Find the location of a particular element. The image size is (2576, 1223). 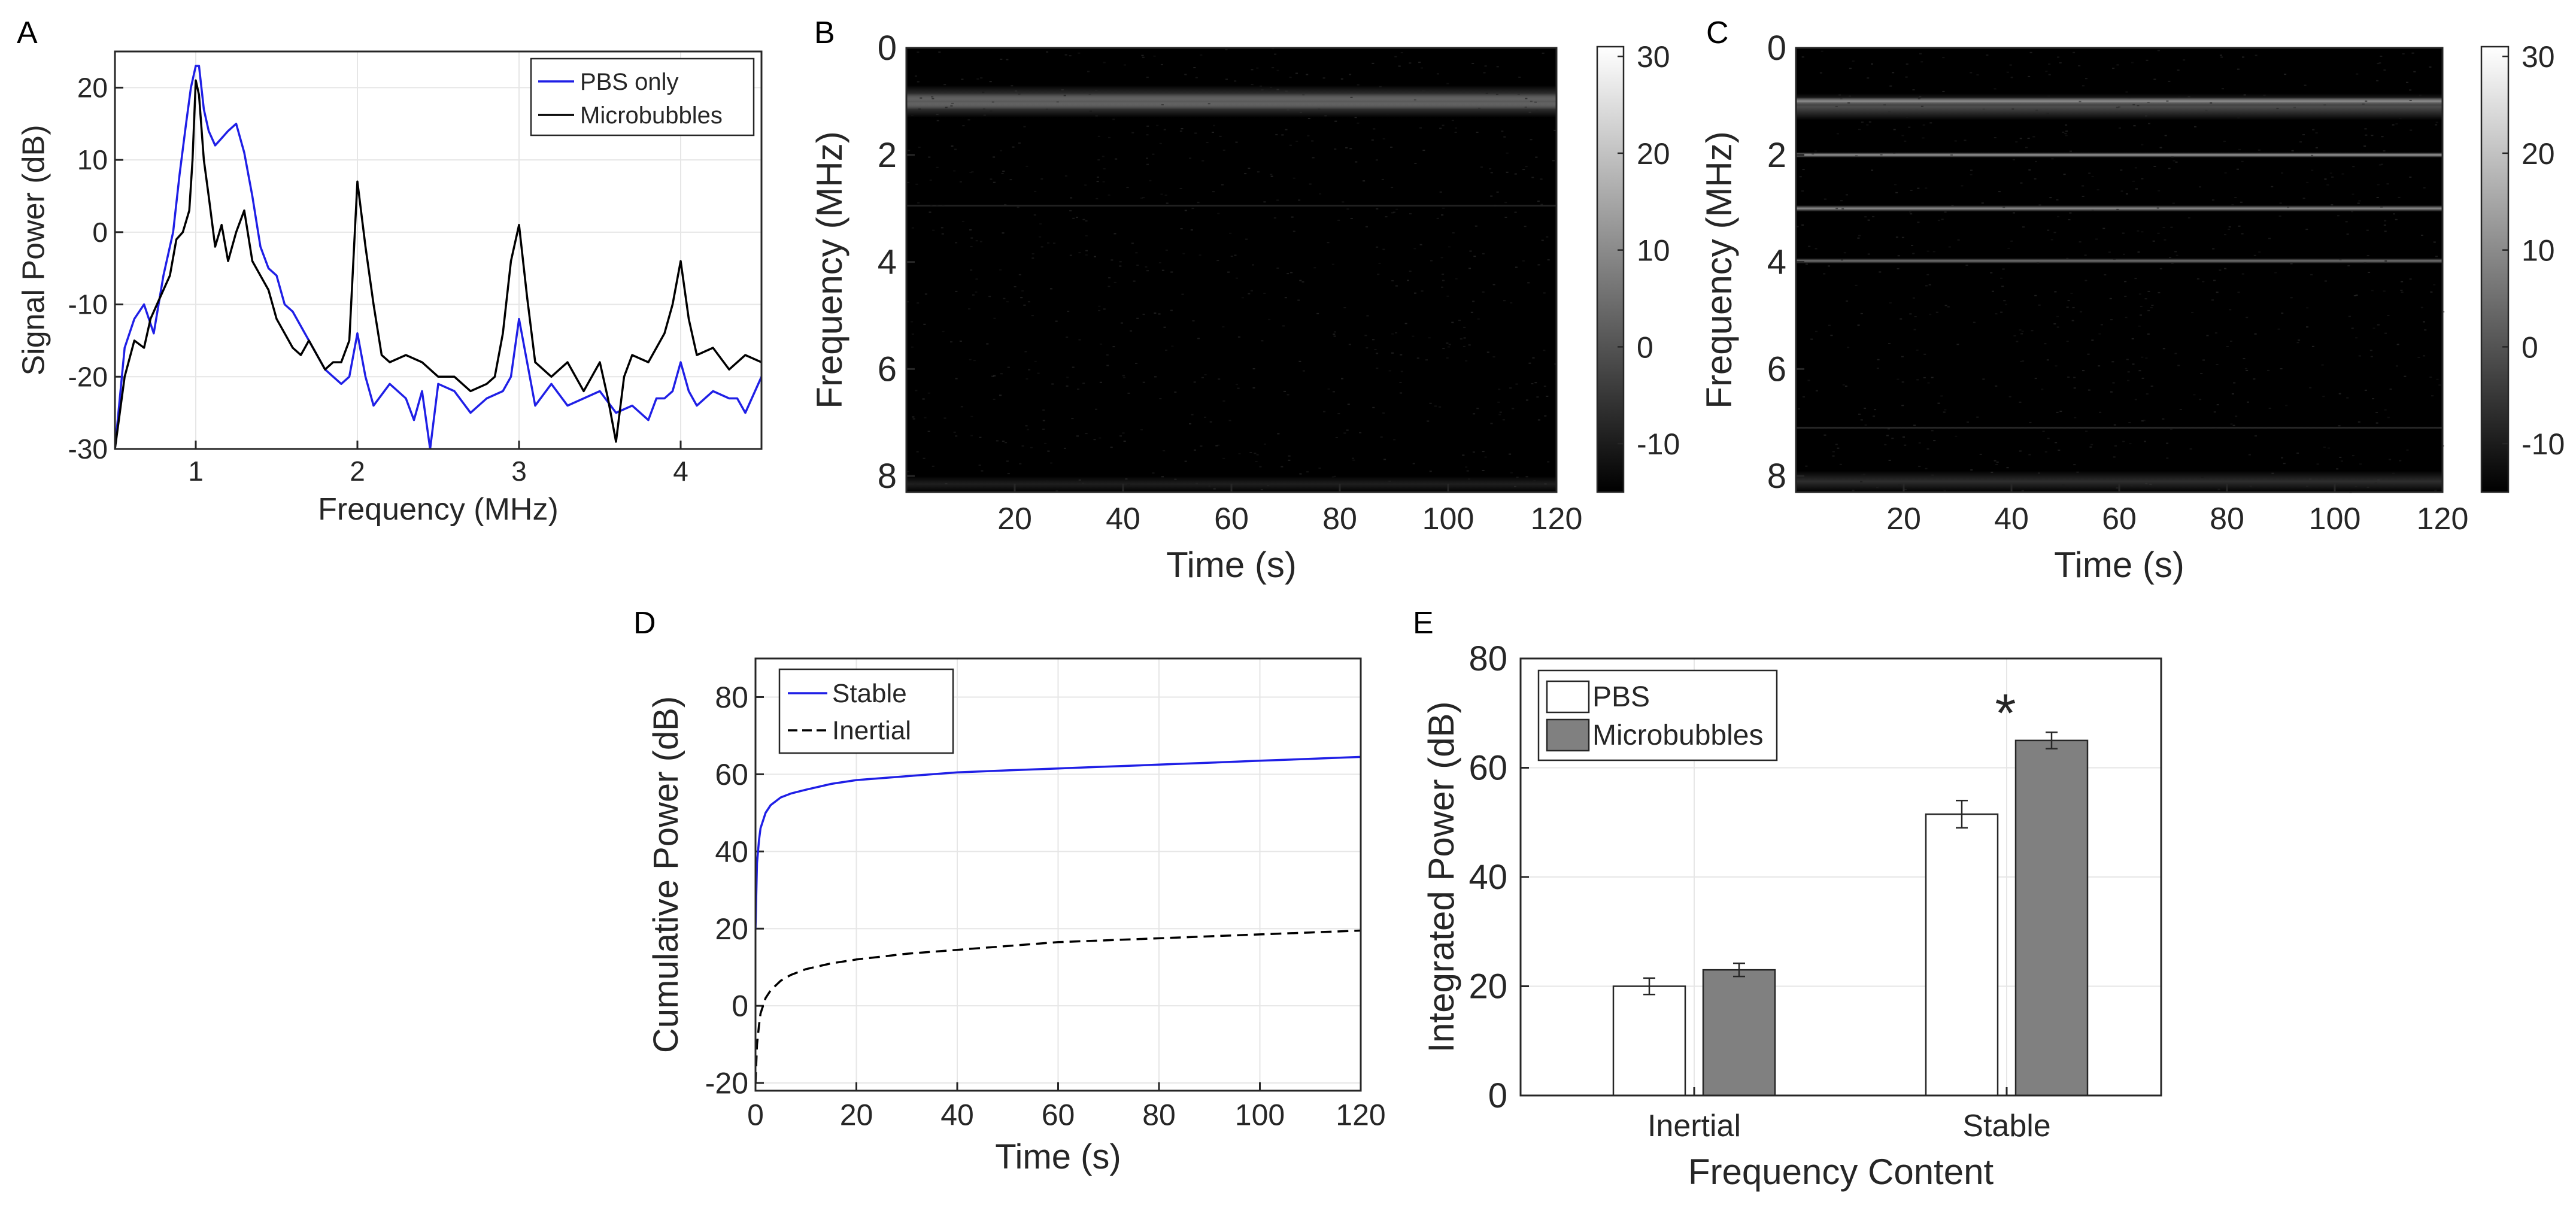

colorbar-tick-label: 0 is located at coordinates (1645, 347).